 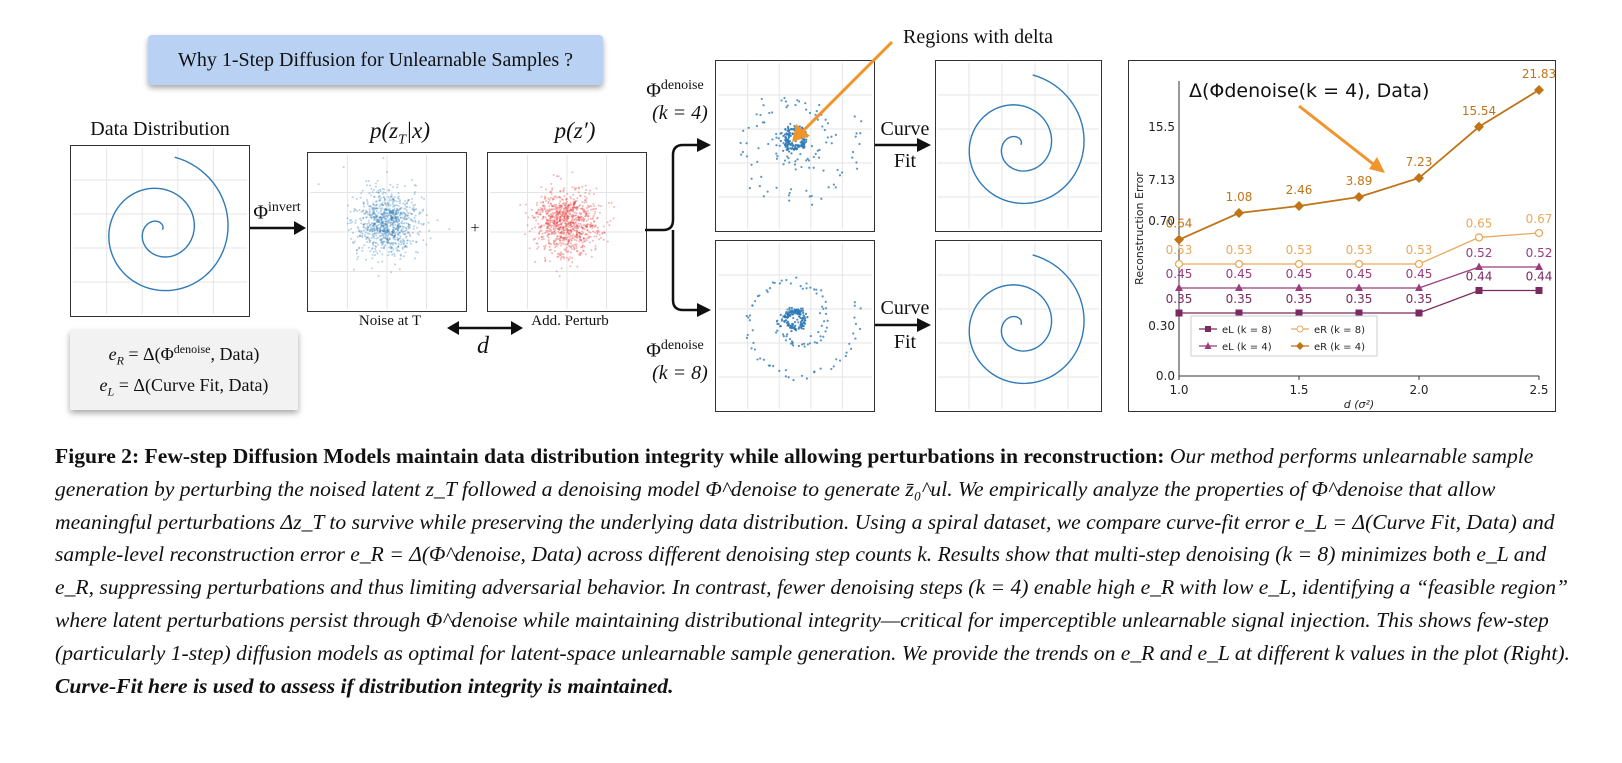 I want to click on data-label: 2.46, so click(x=1299, y=190).